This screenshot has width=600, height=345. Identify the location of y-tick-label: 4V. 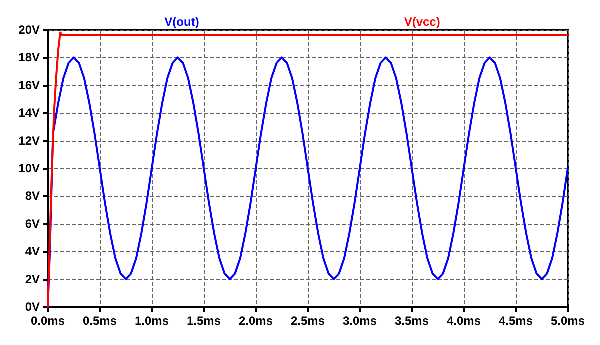
(32, 251).